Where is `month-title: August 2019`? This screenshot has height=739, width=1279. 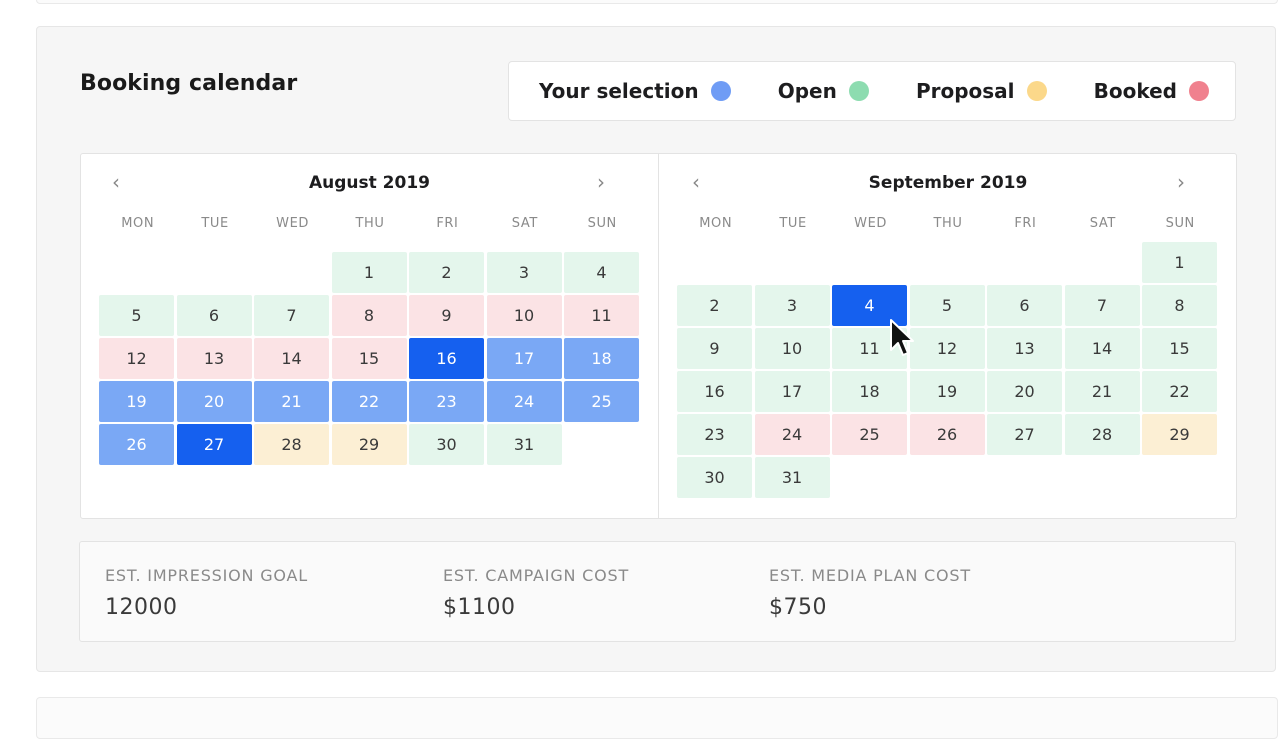 month-title: August 2019 is located at coordinates (369, 183).